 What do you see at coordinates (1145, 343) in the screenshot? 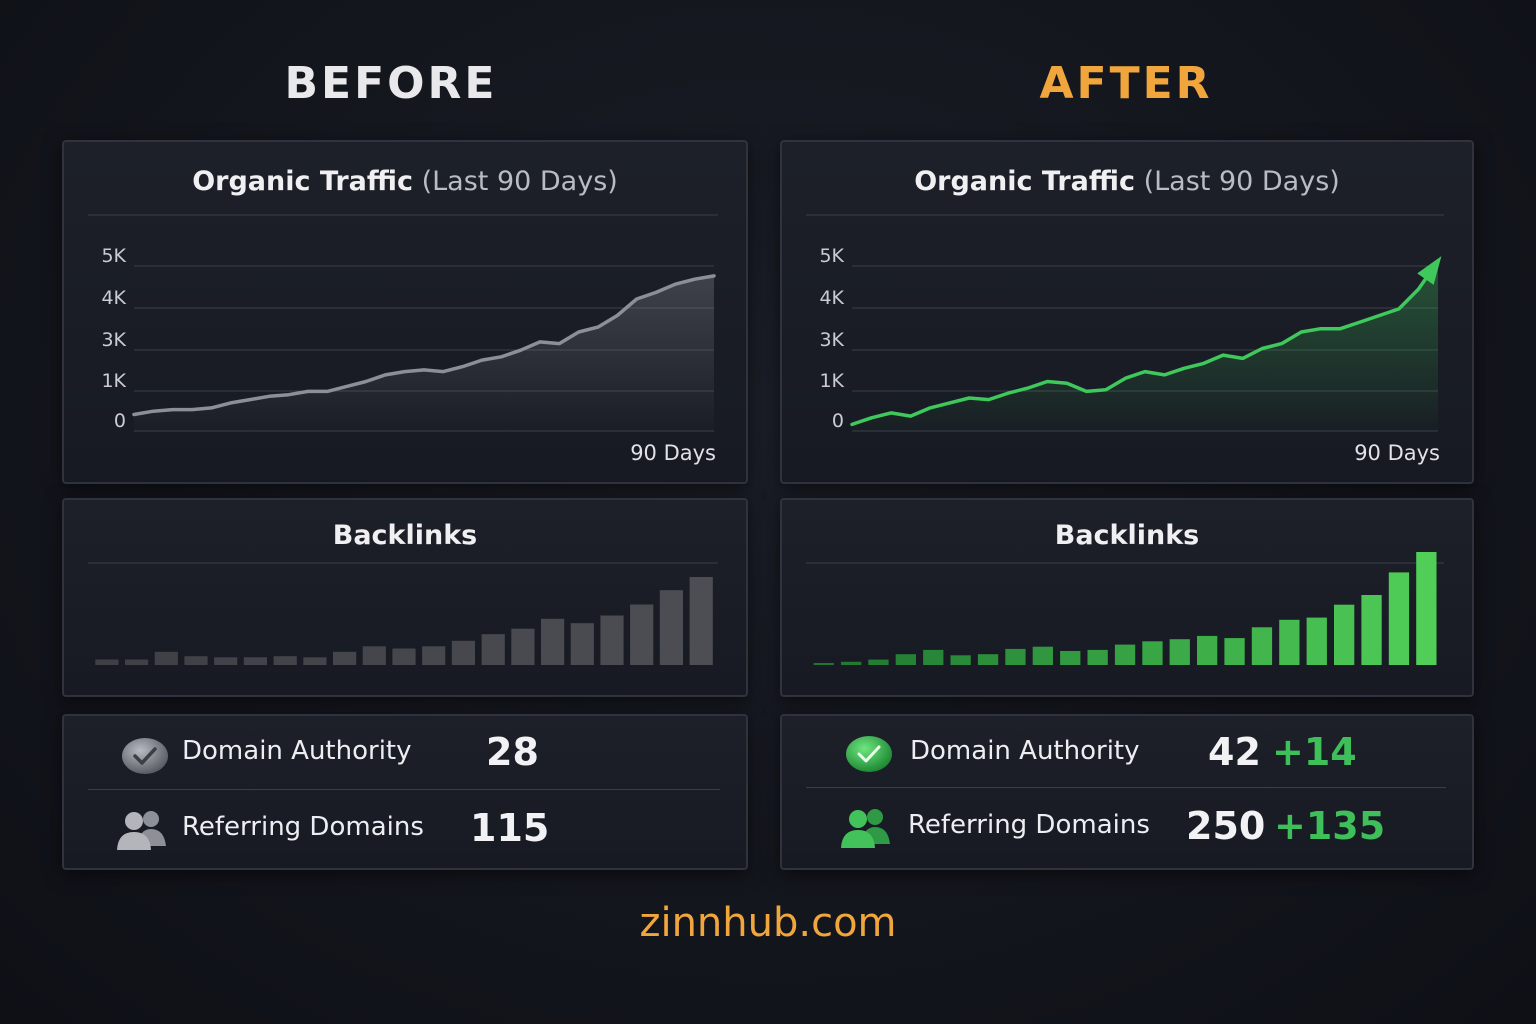
I see `after-traffic-series-line` at bounding box center [1145, 343].